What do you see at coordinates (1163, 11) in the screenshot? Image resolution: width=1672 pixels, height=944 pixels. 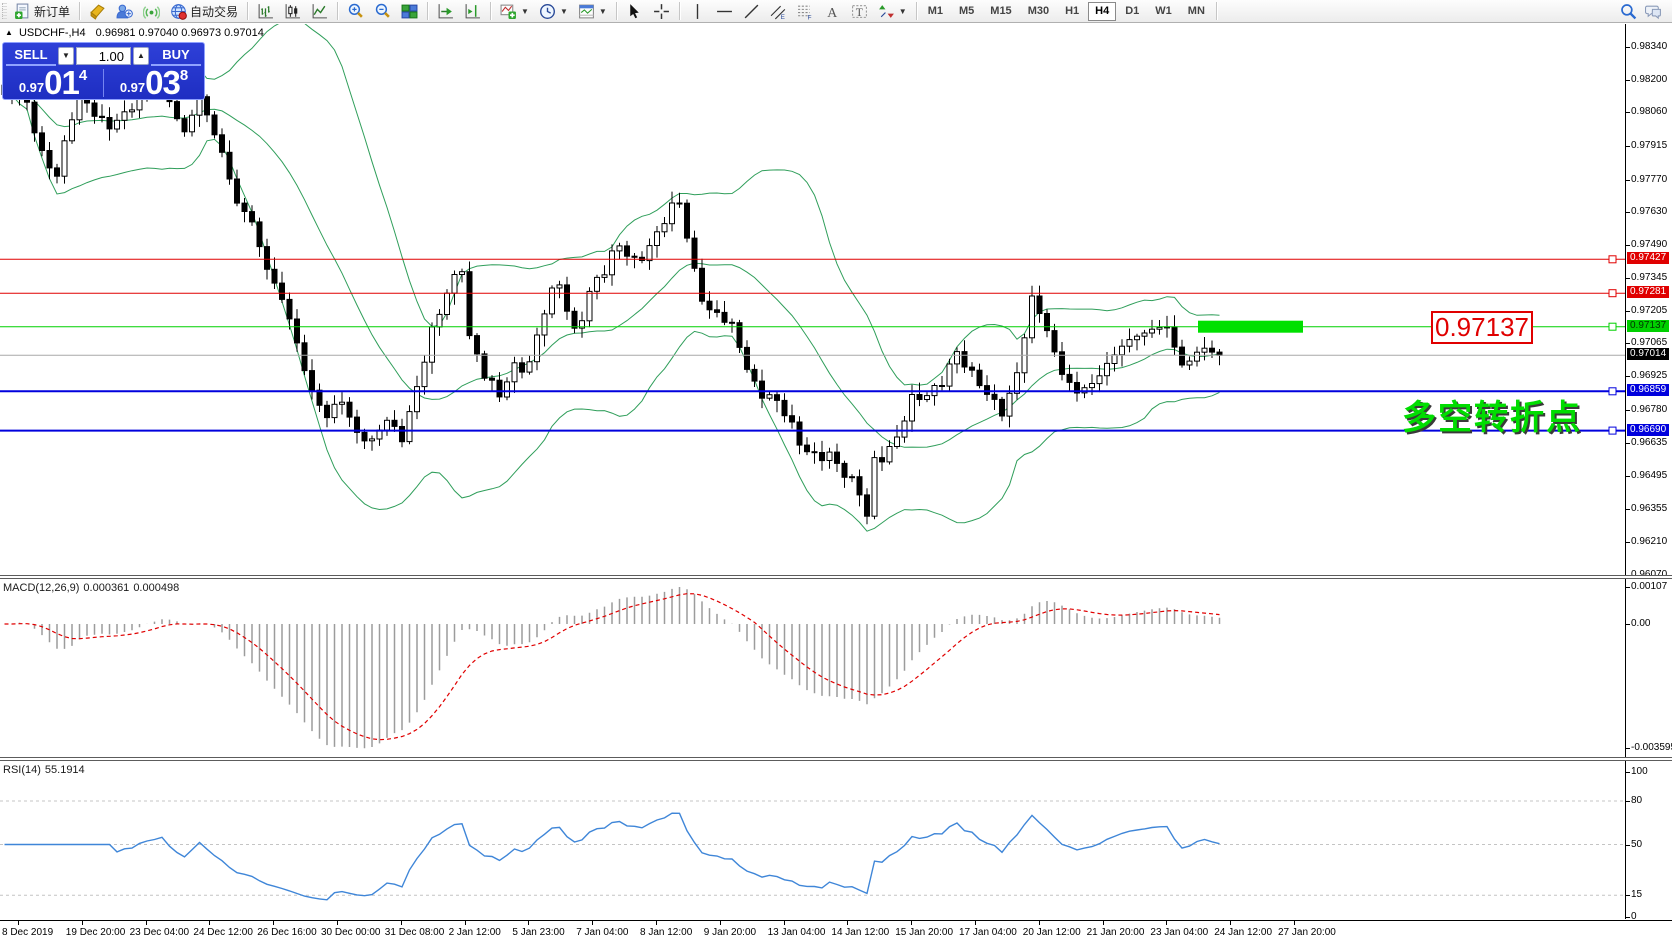 I see `timeframe-w1: W1` at bounding box center [1163, 11].